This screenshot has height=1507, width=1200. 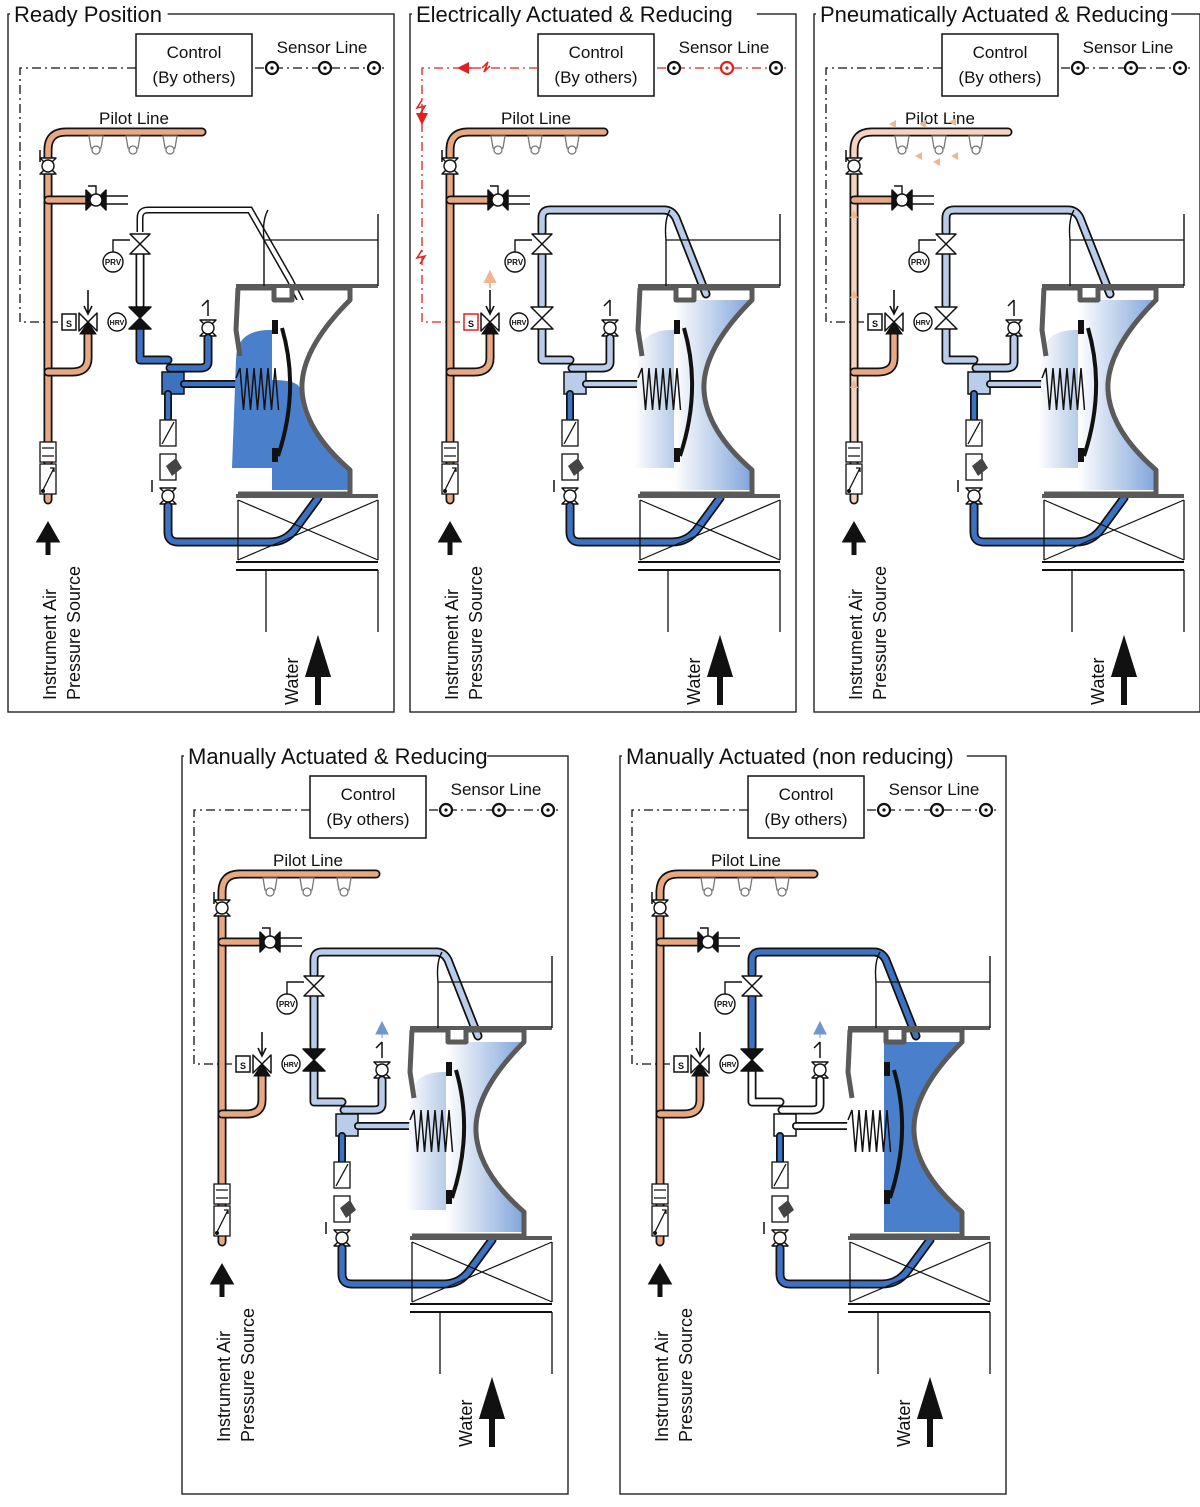 I want to click on panel-title: Manually Actuated & Reducing, so click(x=338, y=756).